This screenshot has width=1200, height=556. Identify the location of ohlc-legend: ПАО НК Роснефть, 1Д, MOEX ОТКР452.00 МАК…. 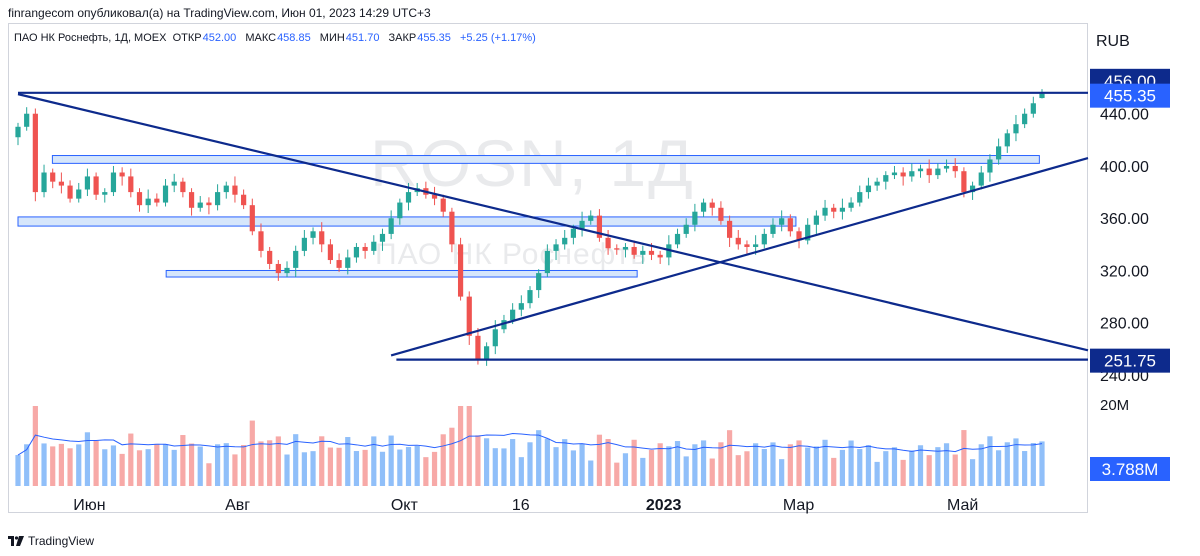
(275, 38).